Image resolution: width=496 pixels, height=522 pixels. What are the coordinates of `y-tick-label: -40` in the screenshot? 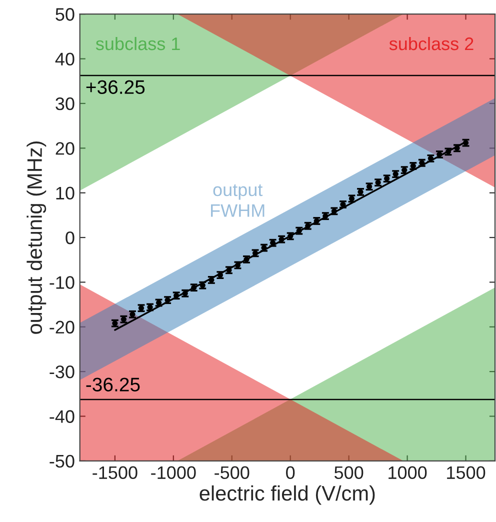 It's located at (62, 416).